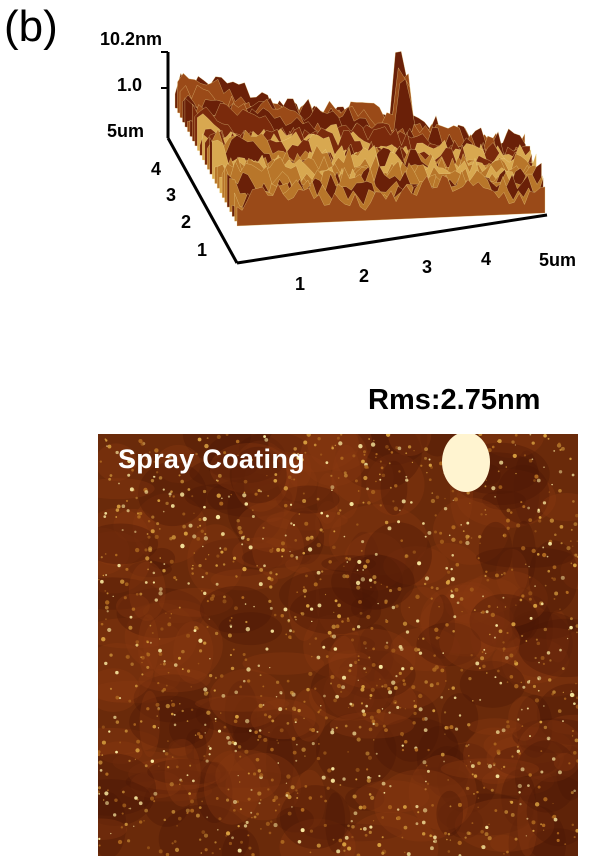 This screenshot has width=593, height=856. I want to click on z-max-label: 10.2nm, so click(131, 39).